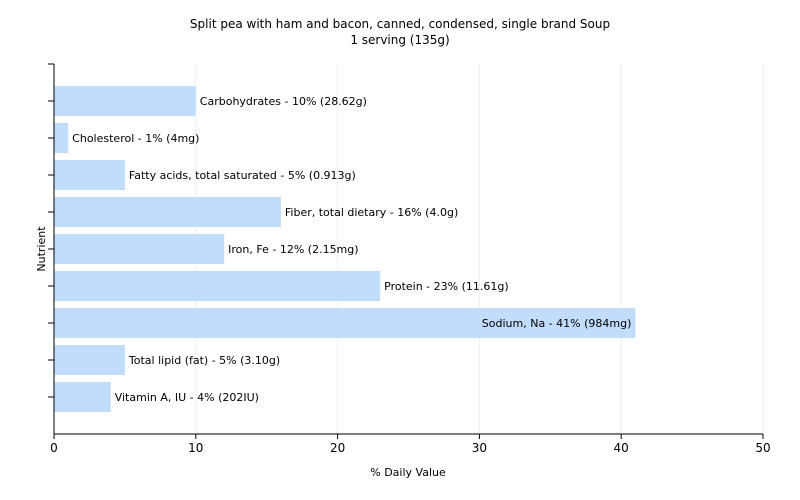 This screenshot has width=800, height=500. What do you see at coordinates (135, 138) in the screenshot?
I see `bar-label: Cholesterol - 1% (4mg)` at bounding box center [135, 138].